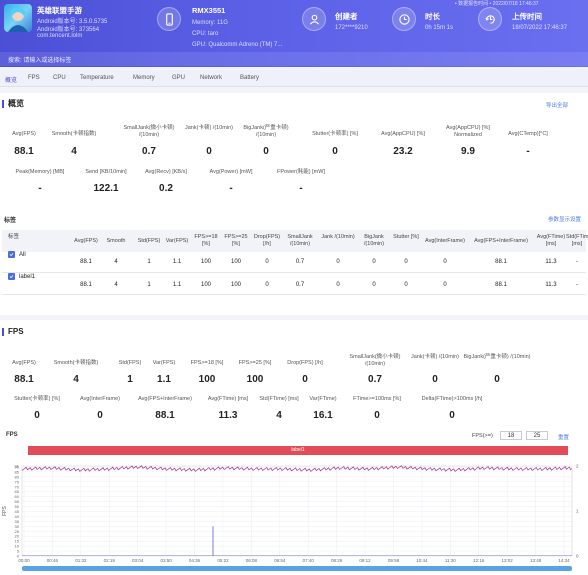 The width and height of the screenshot is (588, 575). I want to click on reset-link: 重置, so click(564, 438).